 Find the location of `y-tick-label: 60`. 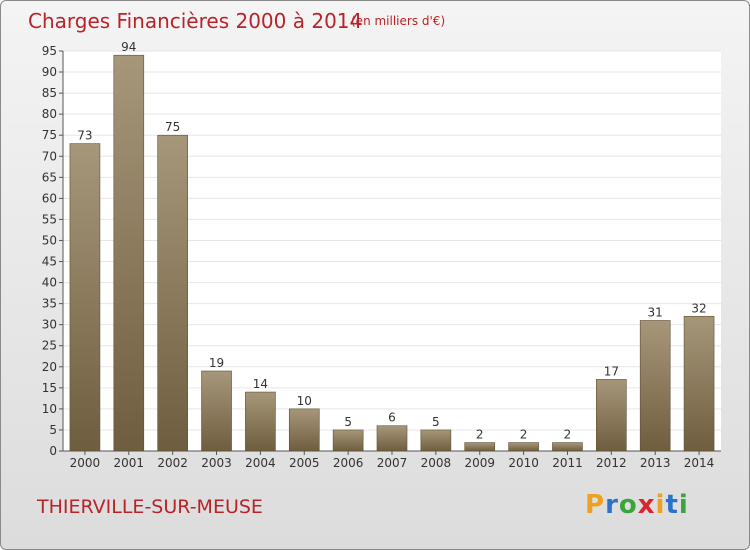

y-tick-label: 60 is located at coordinates (49, 198).